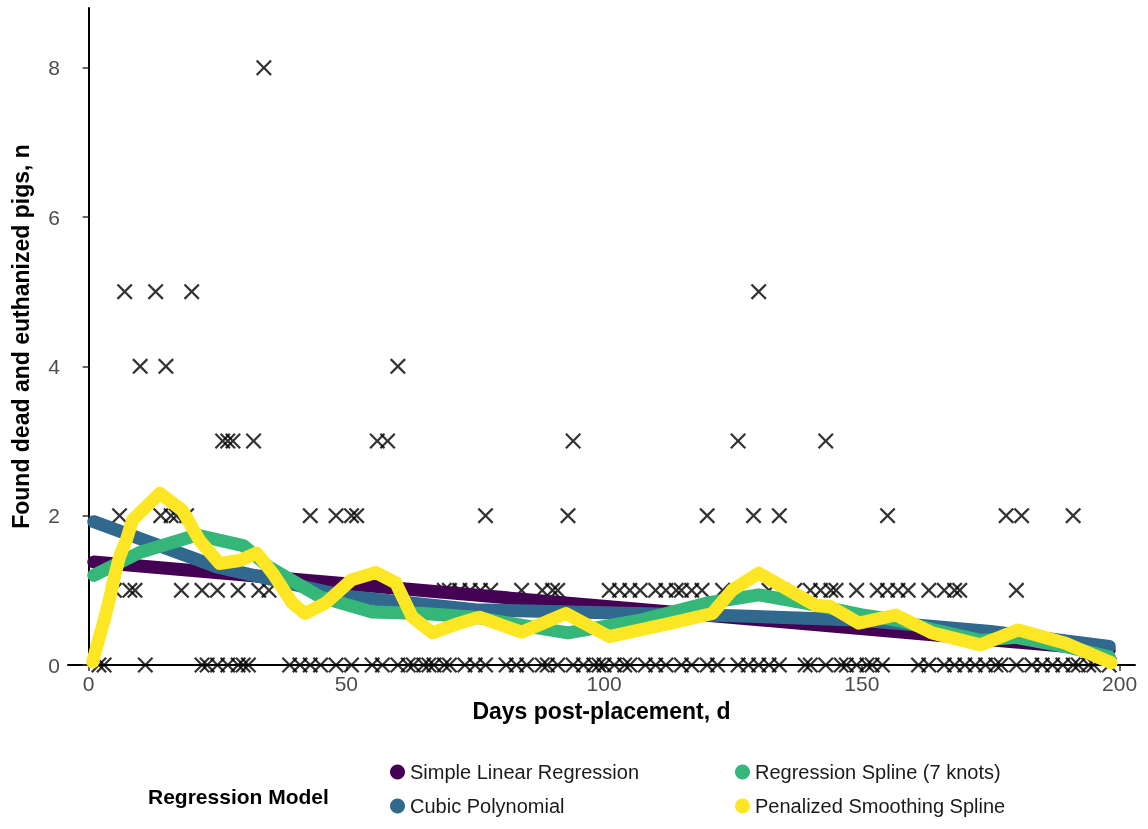 This screenshot has width=1148, height=829. What do you see at coordinates (88, 683) in the screenshot?
I see `x-tick-label: 0` at bounding box center [88, 683].